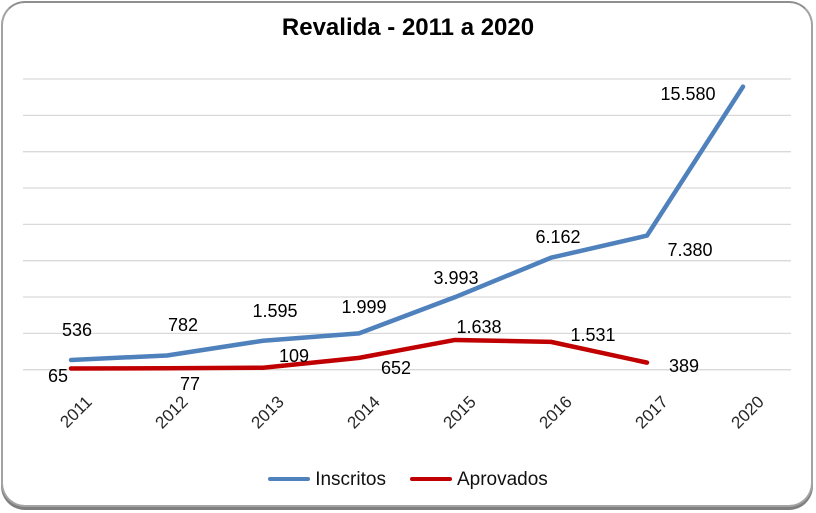 The image size is (816, 513). Describe the element at coordinates (289, 479) in the screenshot. I see `legend-line-swatch-inscritos` at that location.